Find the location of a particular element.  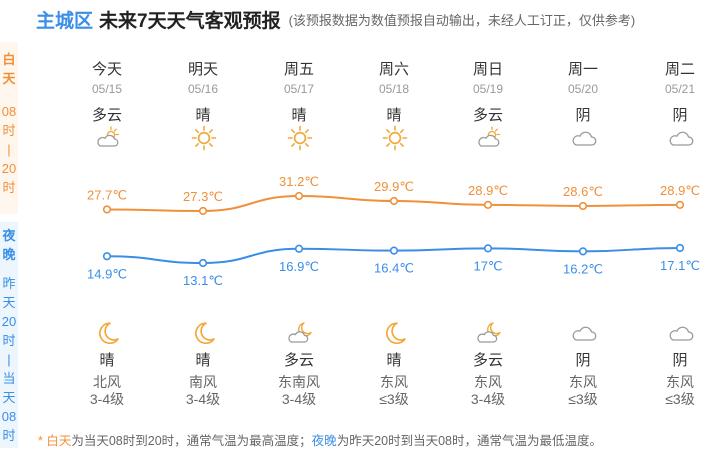

day-name: 周一 is located at coordinates (582, 69).